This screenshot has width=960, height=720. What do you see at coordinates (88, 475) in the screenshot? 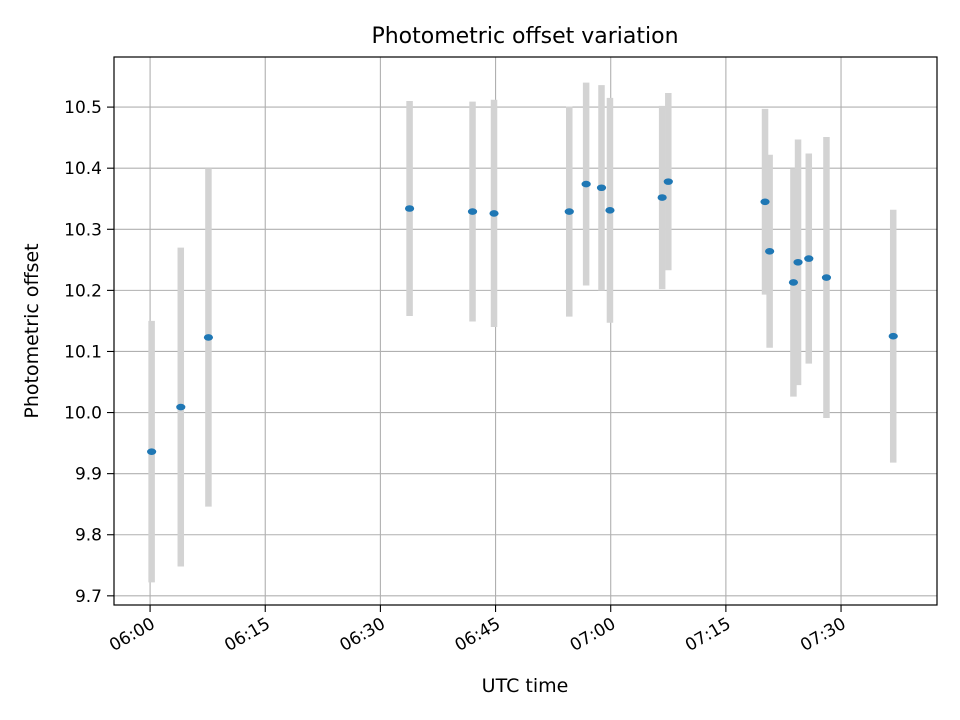
I see `y-tick-label: 9.9` at bounding box center [88, 475].